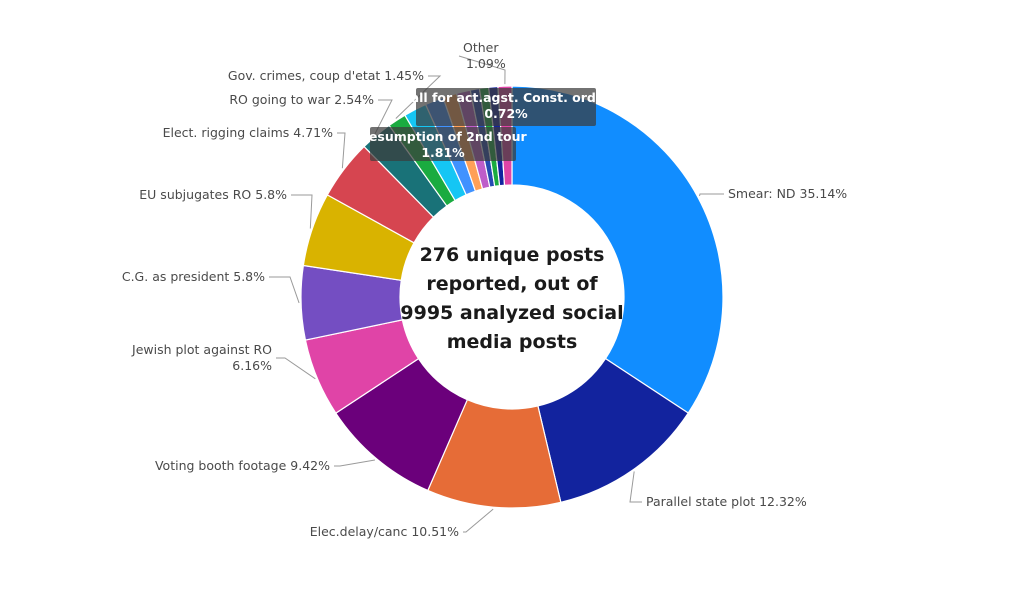 This screenshot has height=591, width=1024. What do you see at coordinates (384, 531) in the screenshot?
I see `slice-label: Elec.delay/canc 10.51%` at bounding box center [384, 531].